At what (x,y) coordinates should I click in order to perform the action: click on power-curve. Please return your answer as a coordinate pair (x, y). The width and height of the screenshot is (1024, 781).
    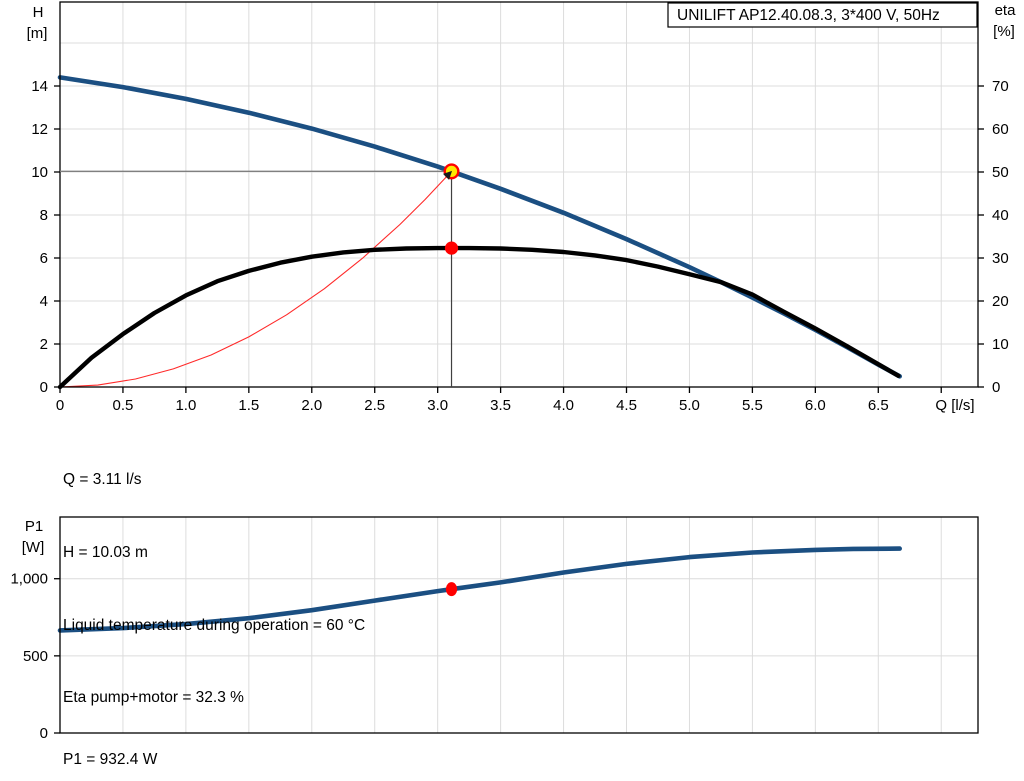
    Looking at the image, I should click on (480, 589).